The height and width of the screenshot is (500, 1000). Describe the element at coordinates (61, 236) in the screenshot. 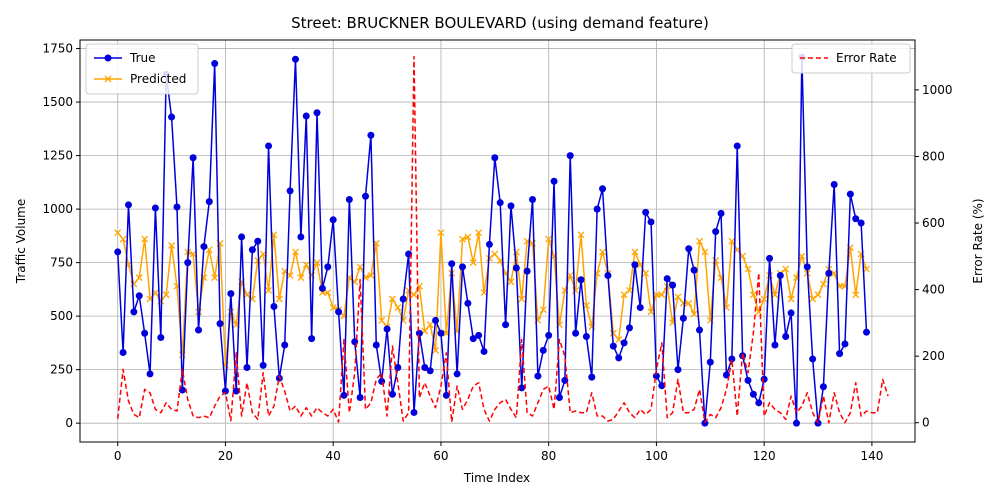

I see `y-axis-left: 0 250 500 750 1000 1250 1500 1750` at that location.